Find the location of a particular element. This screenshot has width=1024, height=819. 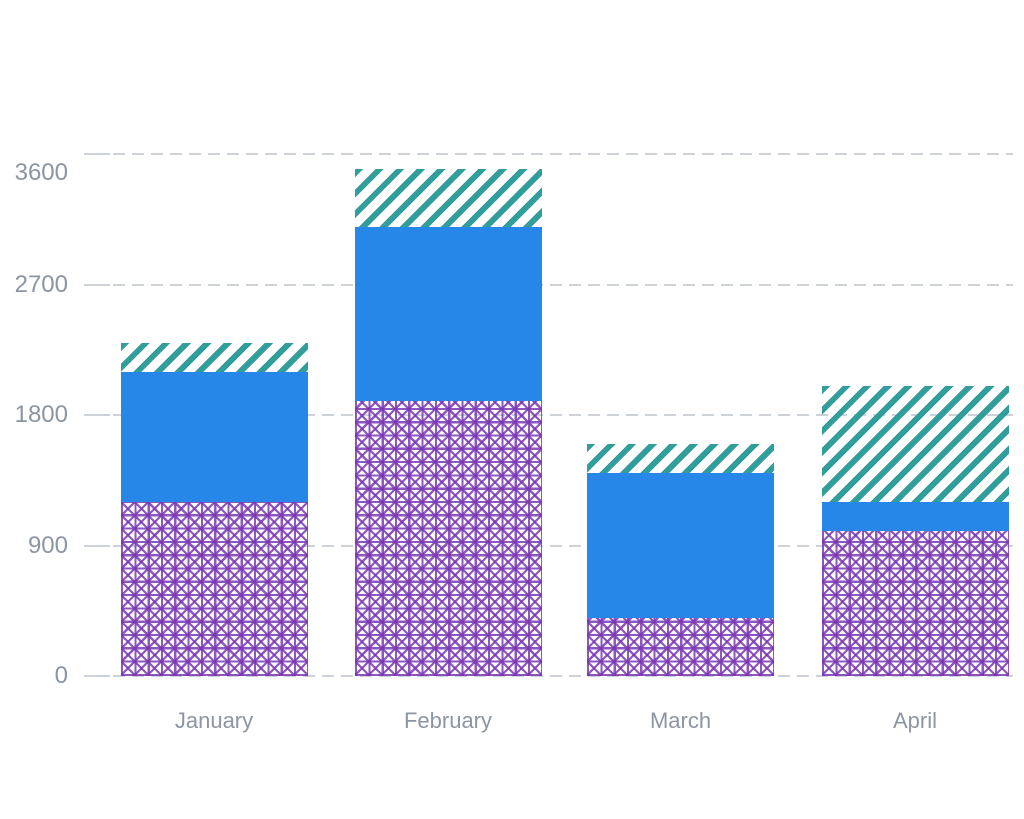

y-tick-label: 1800 is located at coordinates (41, 415).